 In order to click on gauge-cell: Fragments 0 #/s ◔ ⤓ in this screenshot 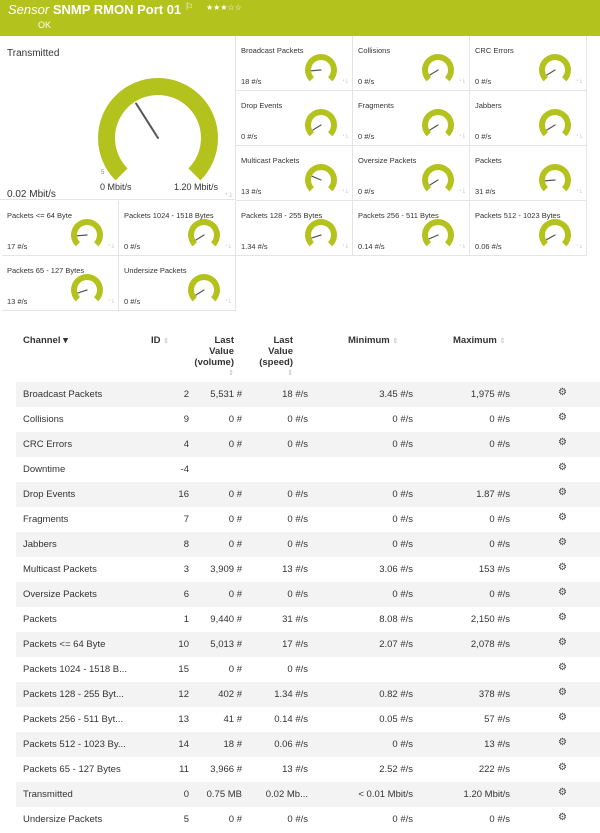, I will do `click(411, 118)`.